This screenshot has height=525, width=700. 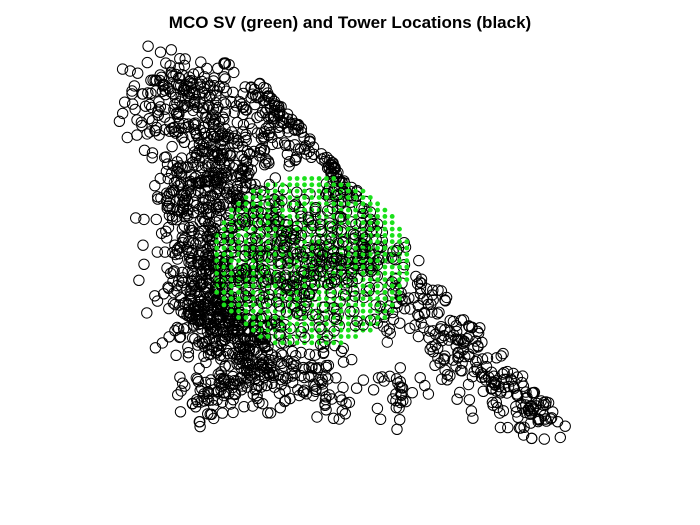 What do you see at coordinates (304, 273) in the screenshot?
I see `mco-sv-series` at bounding box center [304, 273].